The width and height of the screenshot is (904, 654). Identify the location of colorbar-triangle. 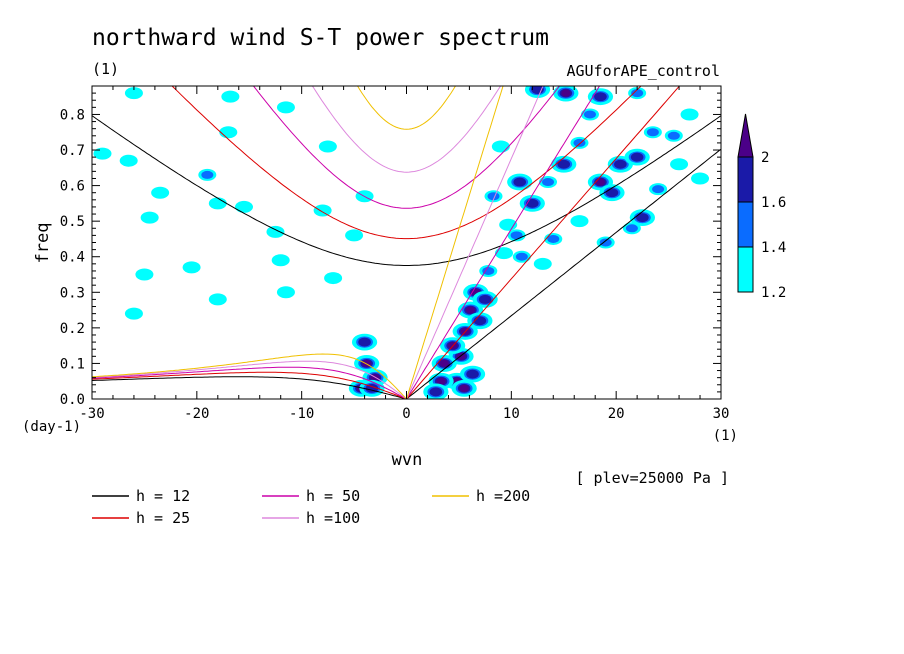
(745, 135).